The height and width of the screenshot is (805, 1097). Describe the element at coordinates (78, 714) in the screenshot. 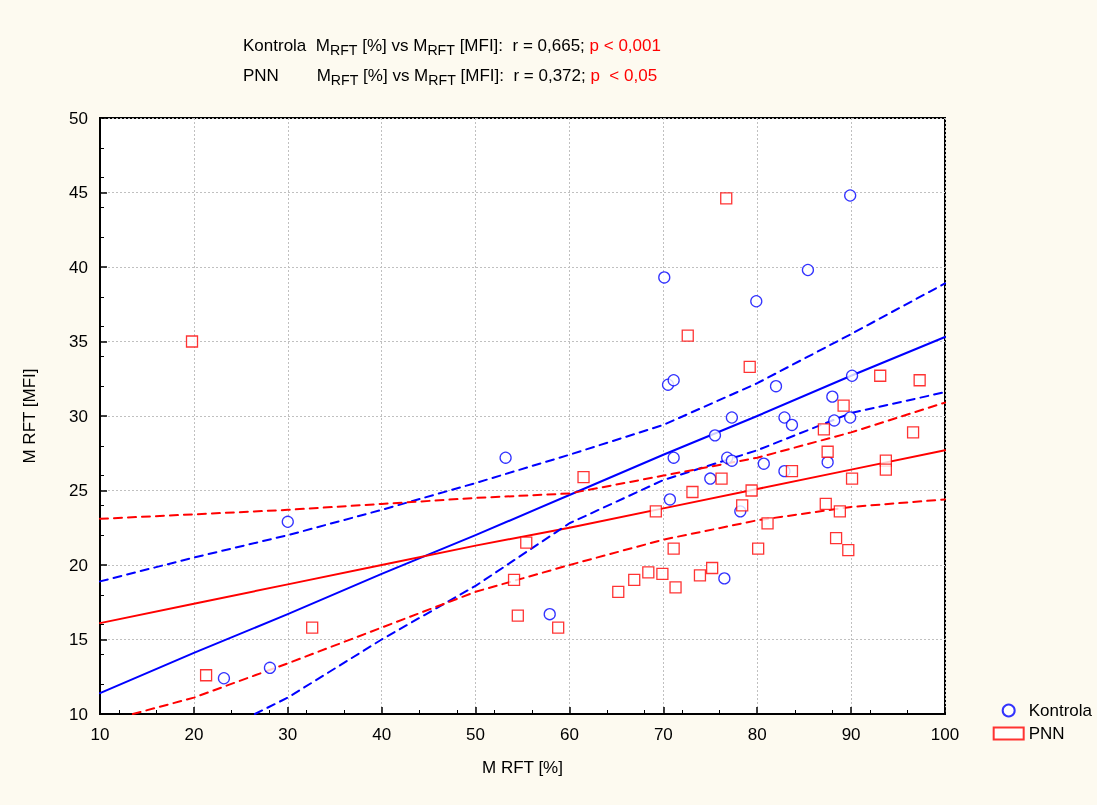

I see `y-tick-label: 10` at that location.